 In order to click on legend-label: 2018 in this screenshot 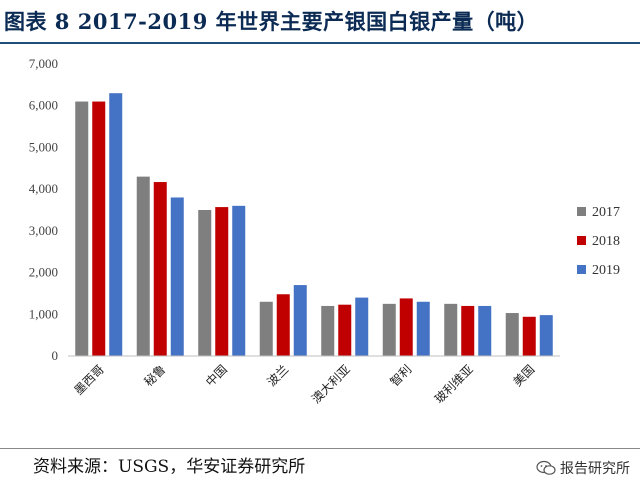, I will do `click(606, 241)`.